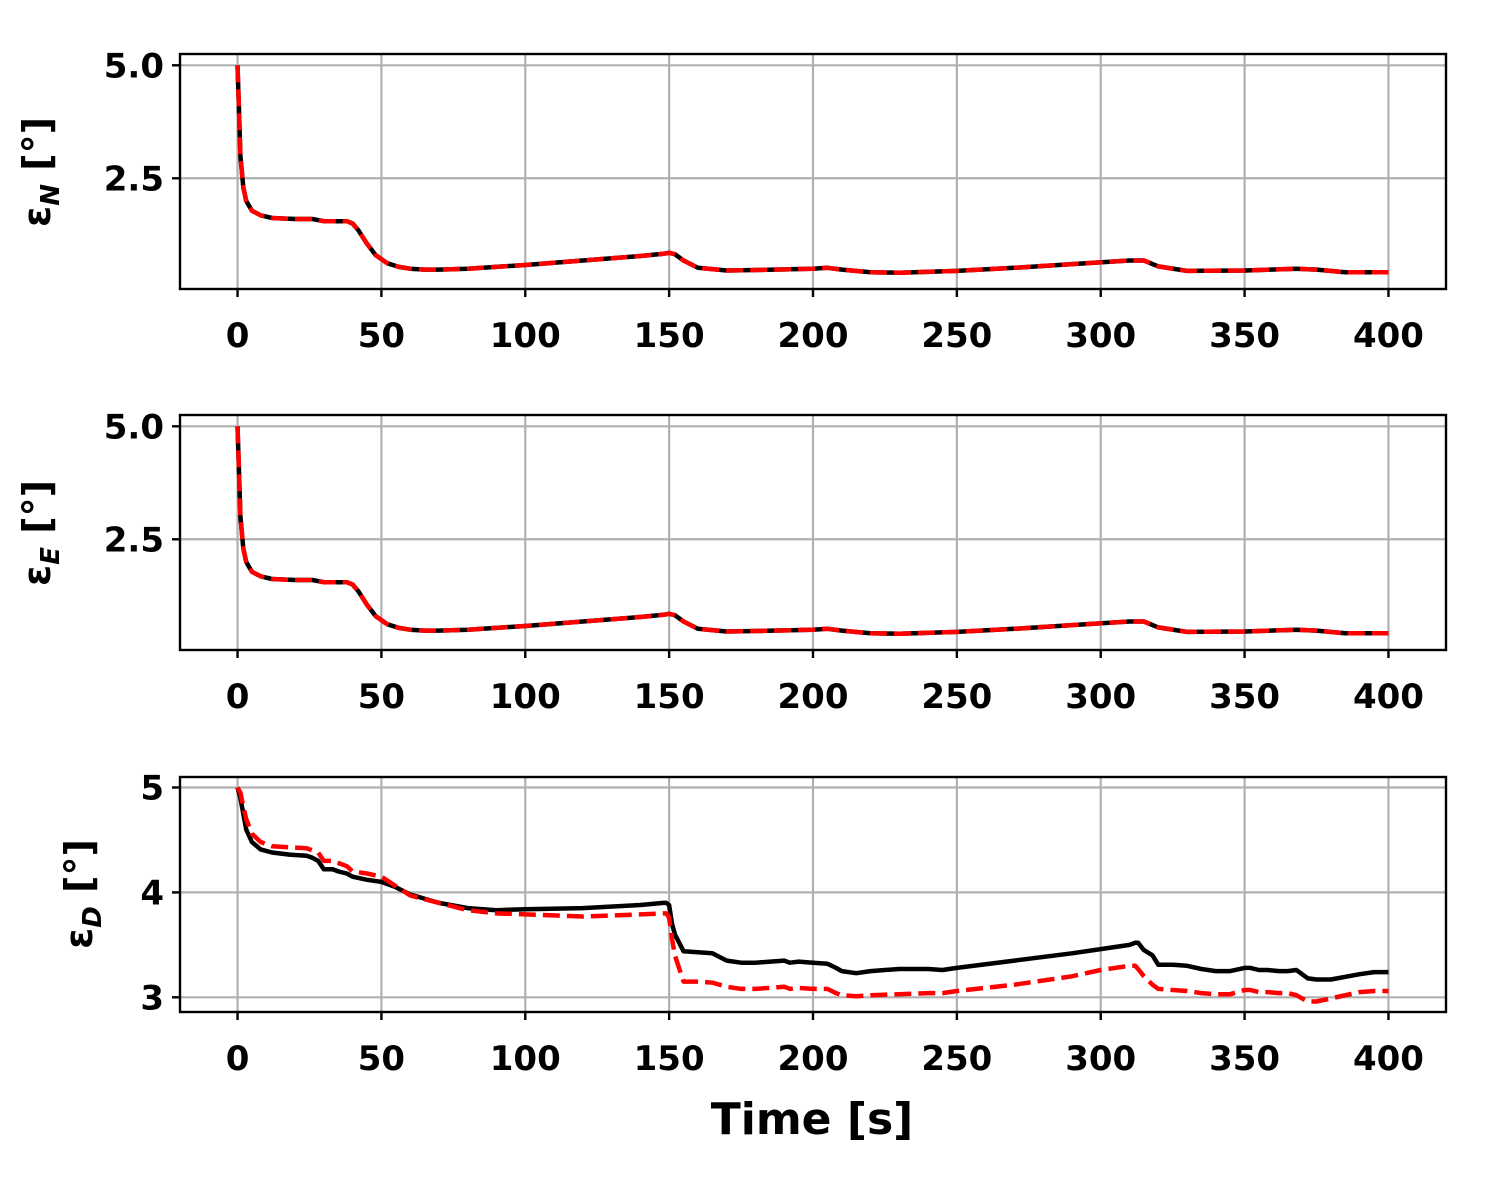 The image size is (1500, 1200). I want to click on ylabel-subscript: D, so click(93, 917).